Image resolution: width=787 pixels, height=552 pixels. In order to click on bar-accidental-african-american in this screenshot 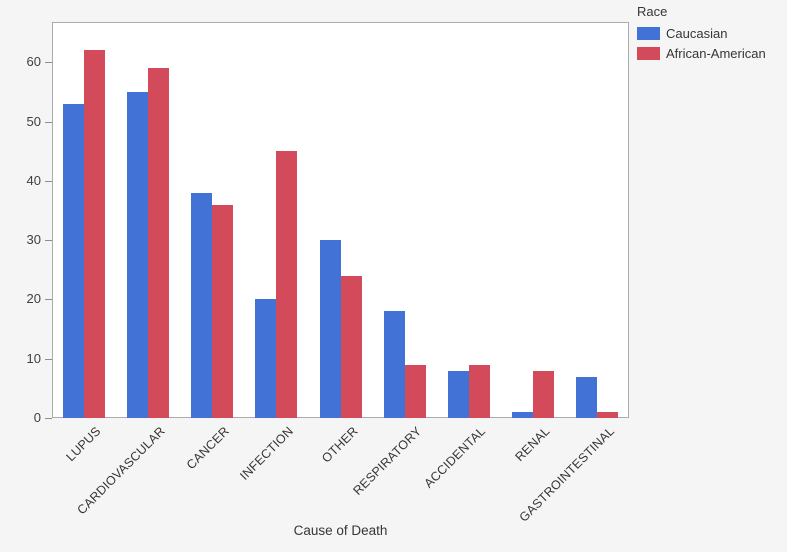, I will do `click(479, 391)`.